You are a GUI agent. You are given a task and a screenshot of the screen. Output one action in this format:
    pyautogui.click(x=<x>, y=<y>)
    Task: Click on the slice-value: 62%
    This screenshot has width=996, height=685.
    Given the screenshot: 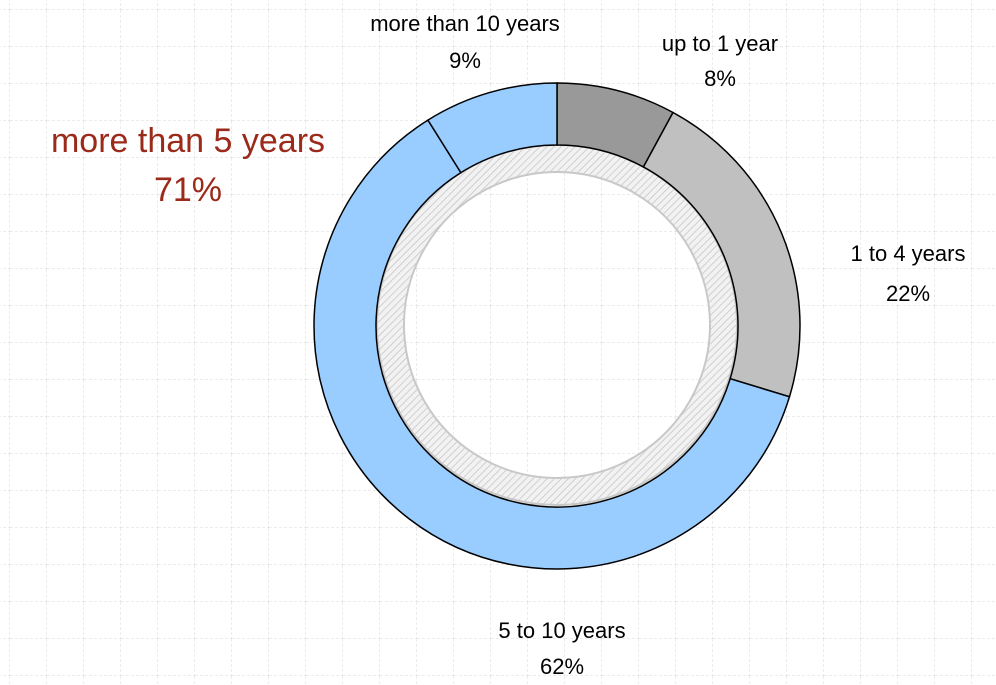 What is the action you would take?
    pyautogui.click(x=562, y=666)
    